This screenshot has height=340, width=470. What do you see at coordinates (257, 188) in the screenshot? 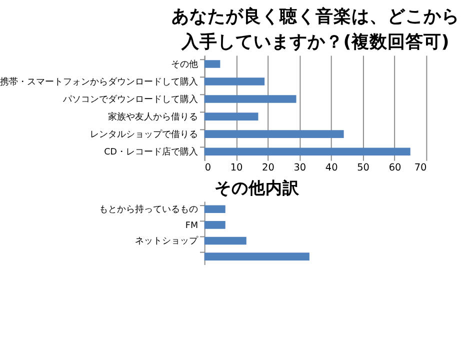
I see `chart-title: その他内訳` at bounding box center [257, 188].